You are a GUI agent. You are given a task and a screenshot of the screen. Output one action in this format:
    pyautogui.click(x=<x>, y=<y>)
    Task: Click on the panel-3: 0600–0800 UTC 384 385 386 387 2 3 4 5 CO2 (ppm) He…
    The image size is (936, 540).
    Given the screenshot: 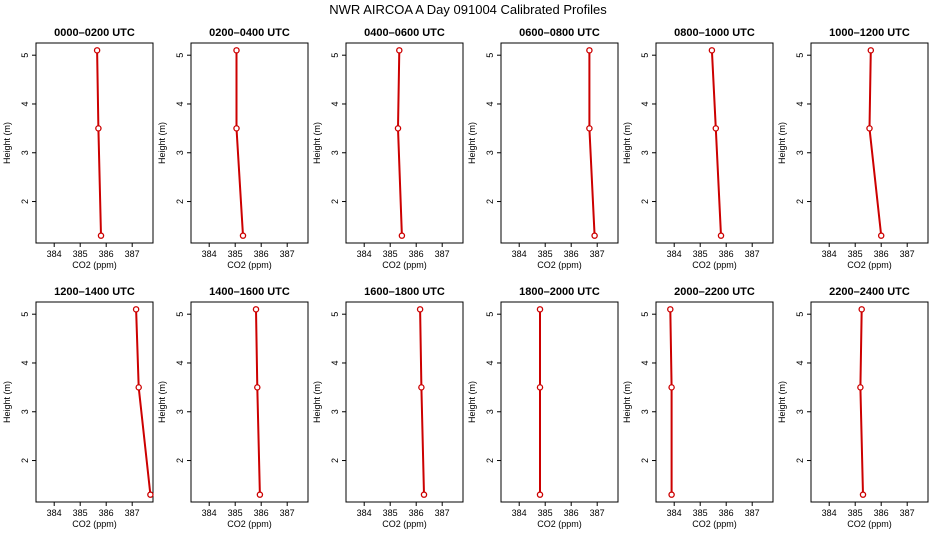 What is the action you would take?
    pyautogui.click(x=543, y=148)
    